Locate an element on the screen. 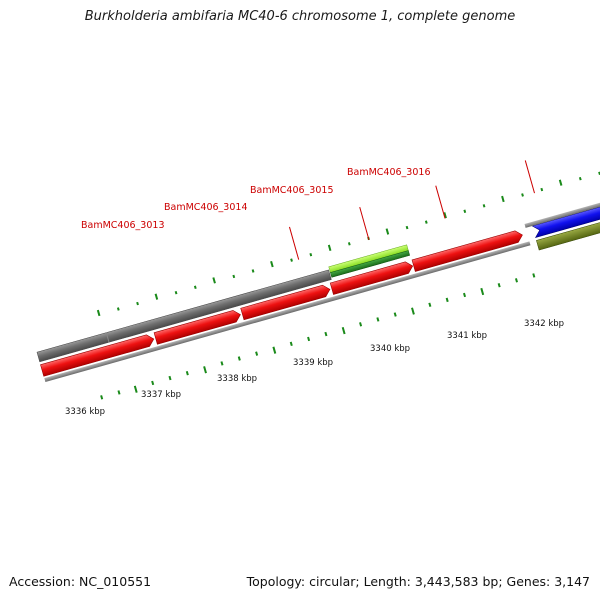 This screenshot has height=600, width=600. label-leaders is located at coordinates (411, 210).